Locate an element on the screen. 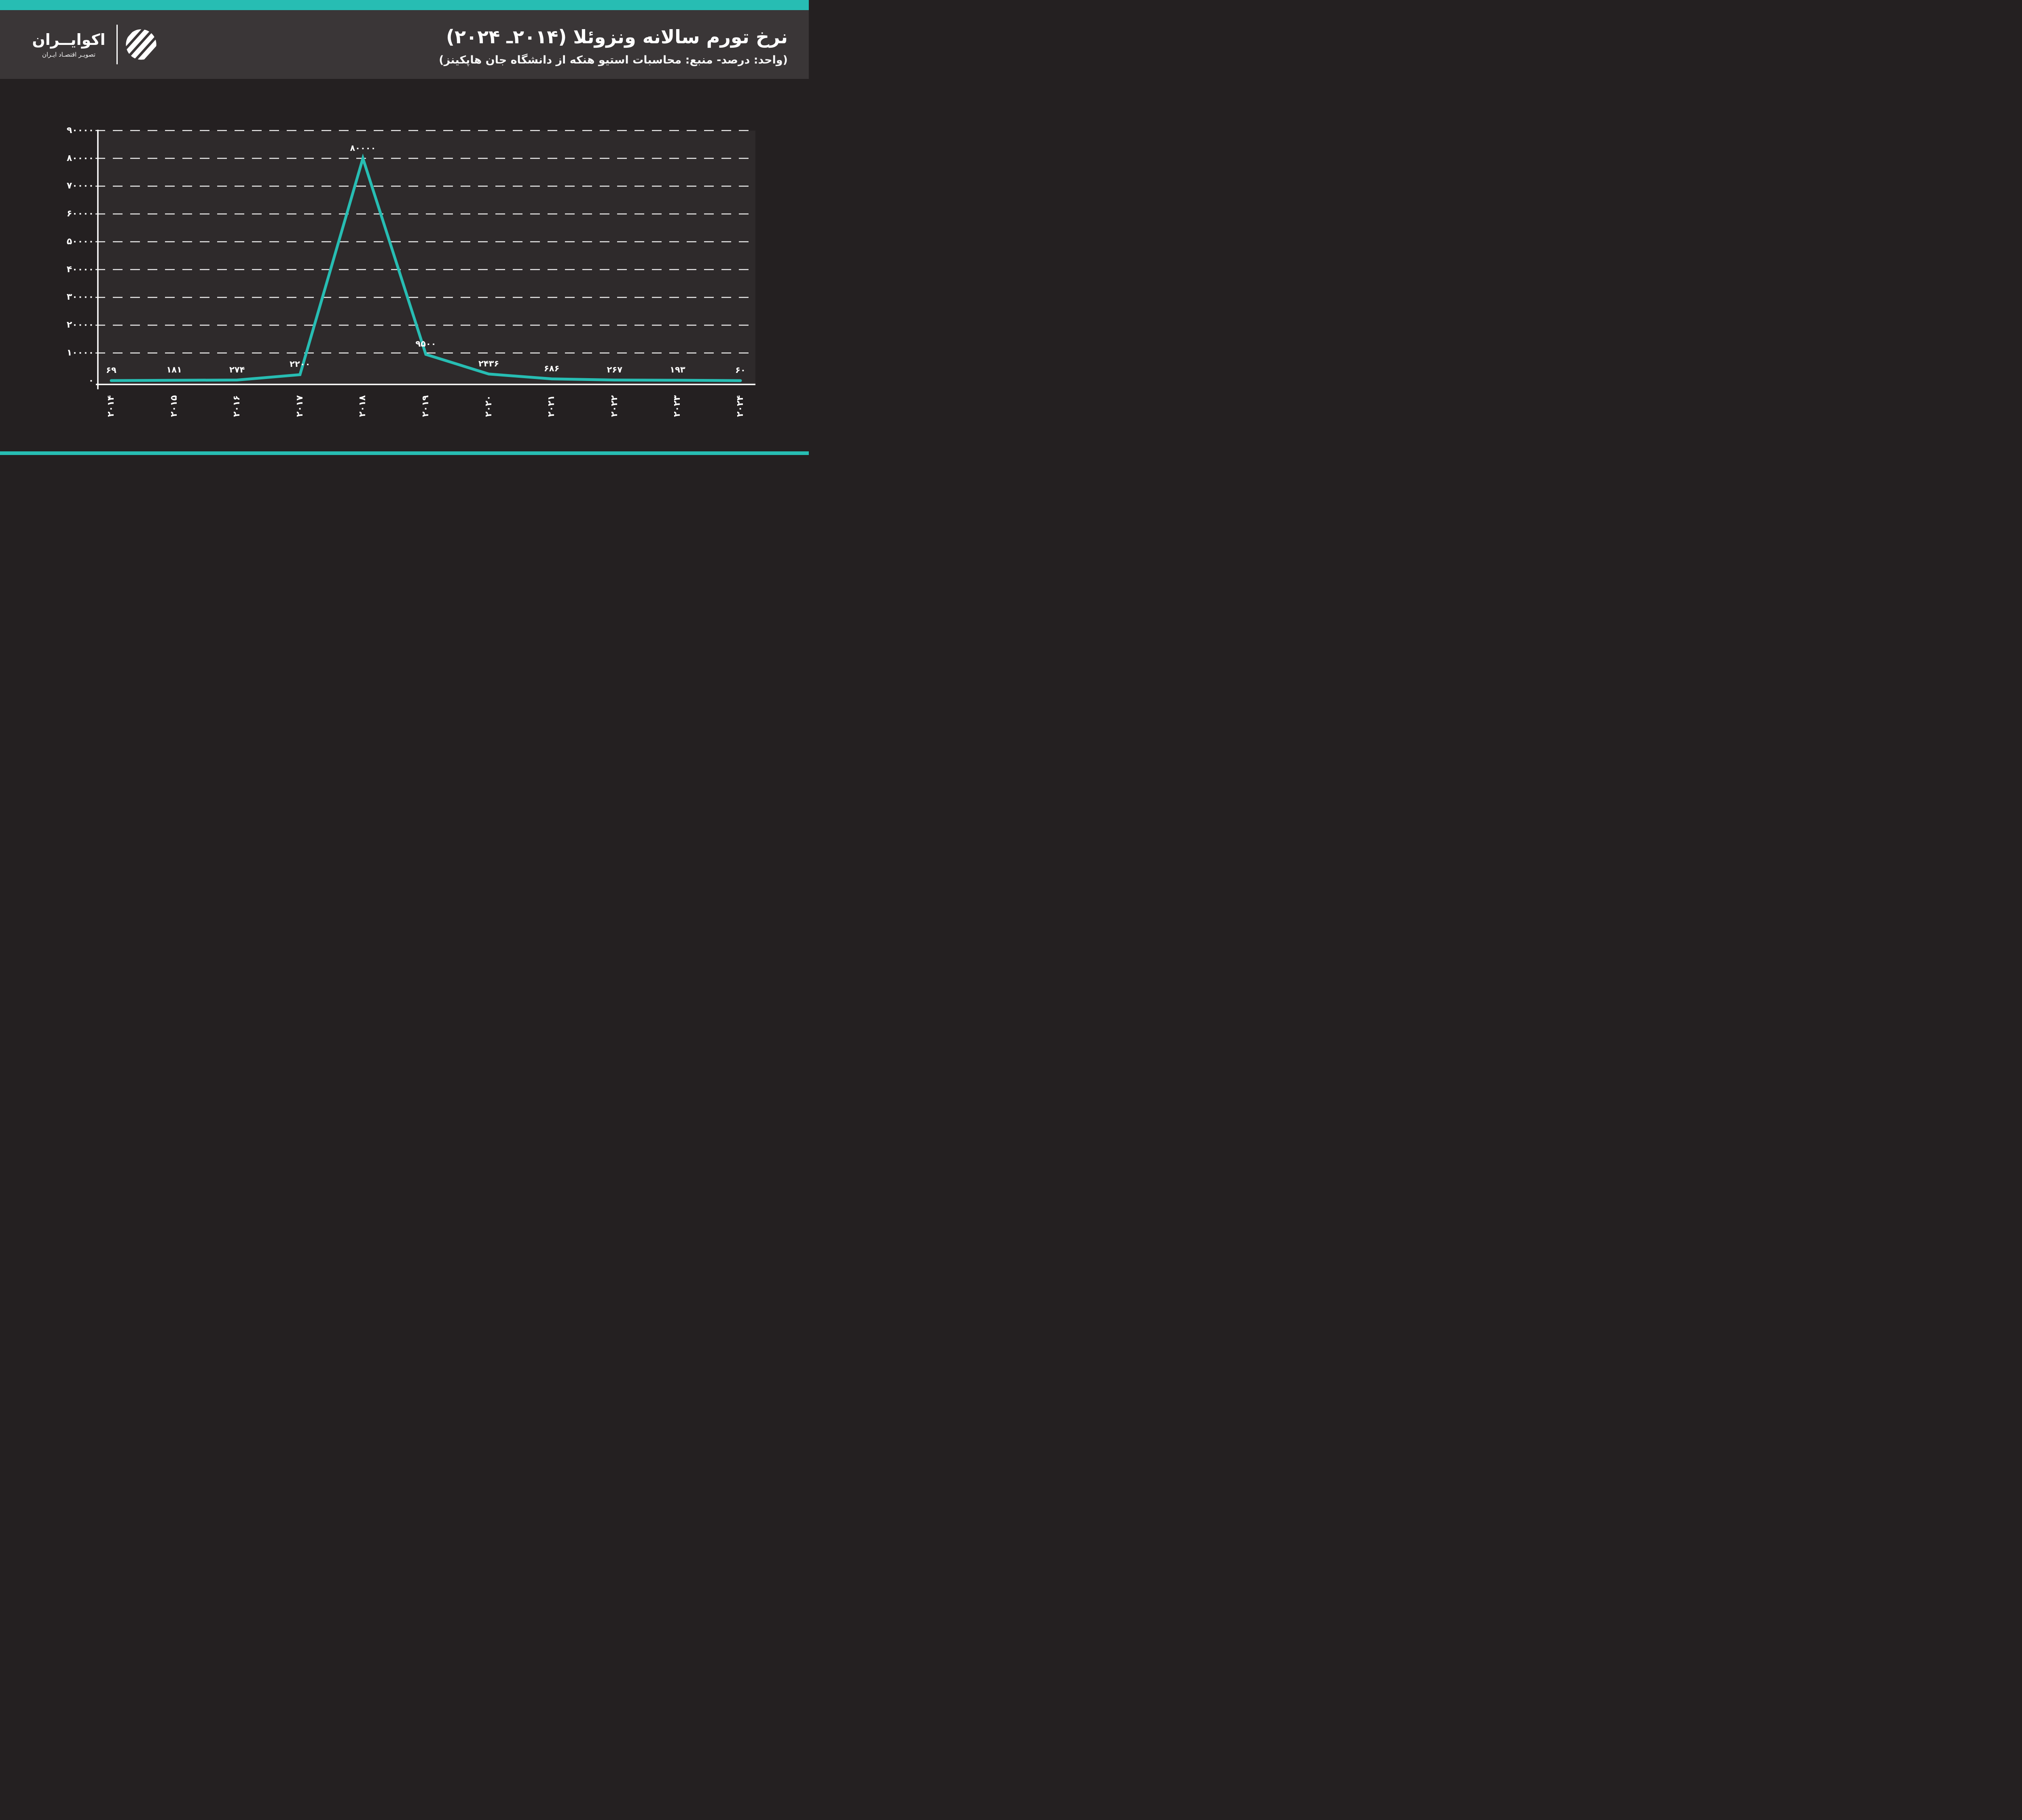 This screenshot has height=1820, width=2022. inflation-line is located at coordinates (426, 267).